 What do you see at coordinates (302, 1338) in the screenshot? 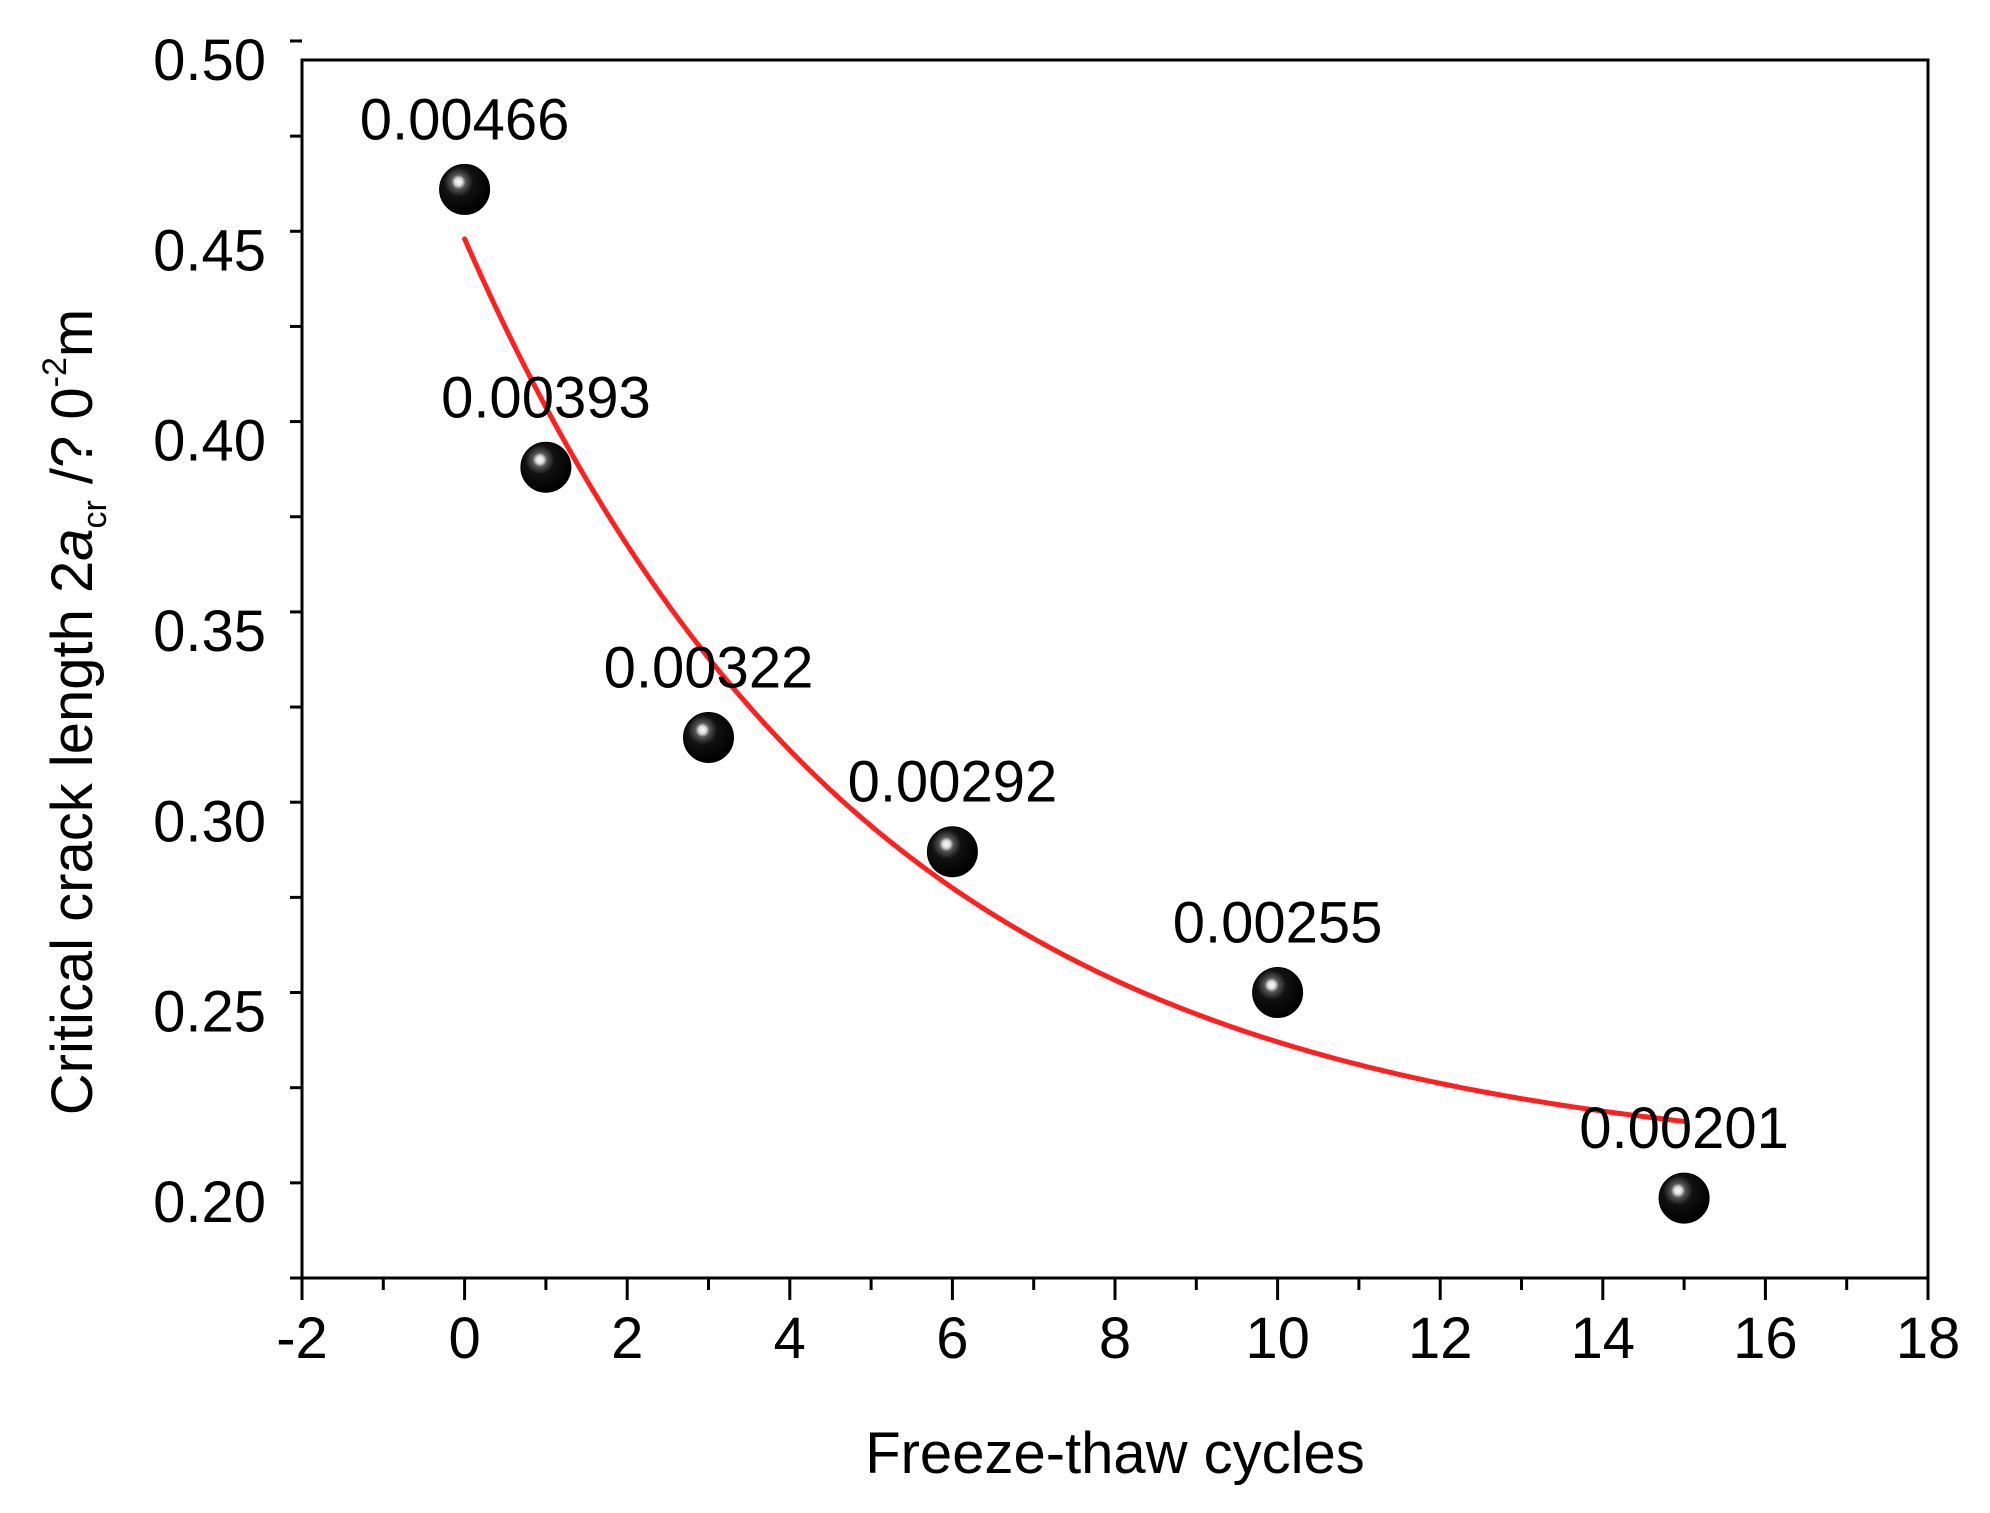
I see `x-tick-label: -2` at bounding box center [302, 1338].